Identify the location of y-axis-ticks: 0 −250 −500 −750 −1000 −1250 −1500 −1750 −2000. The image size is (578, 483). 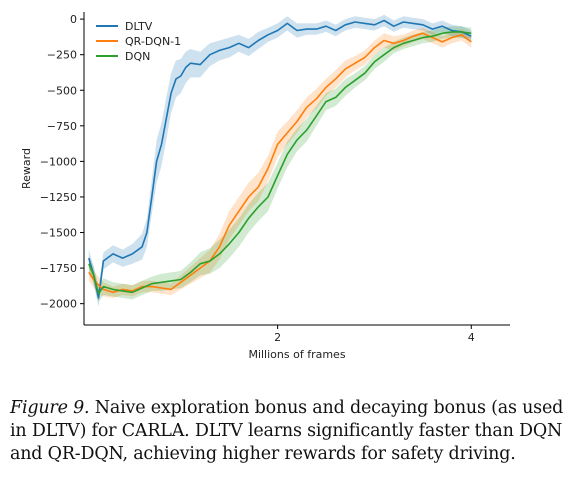
(62, 162).